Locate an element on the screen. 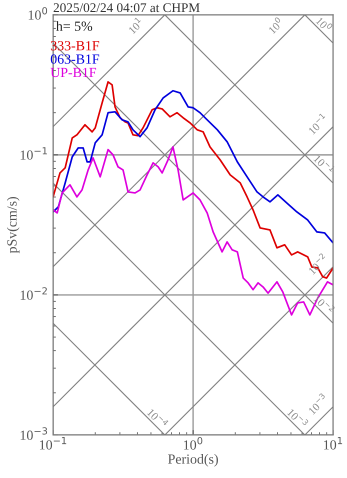 Image resolution: width=347 pixels, height=478 pixels. x-tick-label: 10$^{−1}$ is located at coordinates (53, 443).